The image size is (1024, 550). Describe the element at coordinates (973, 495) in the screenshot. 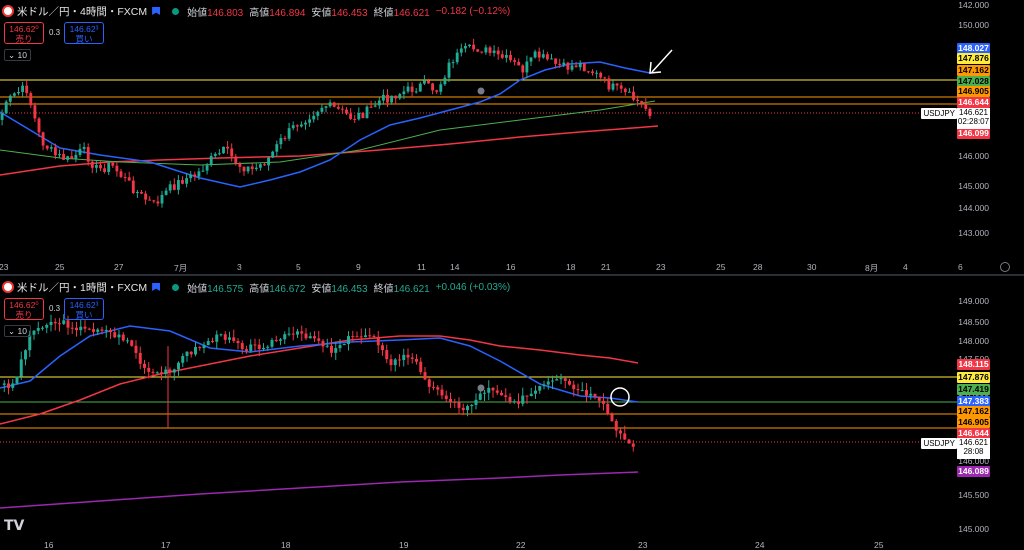

I see `price-axis-label: 145.500` at that location.